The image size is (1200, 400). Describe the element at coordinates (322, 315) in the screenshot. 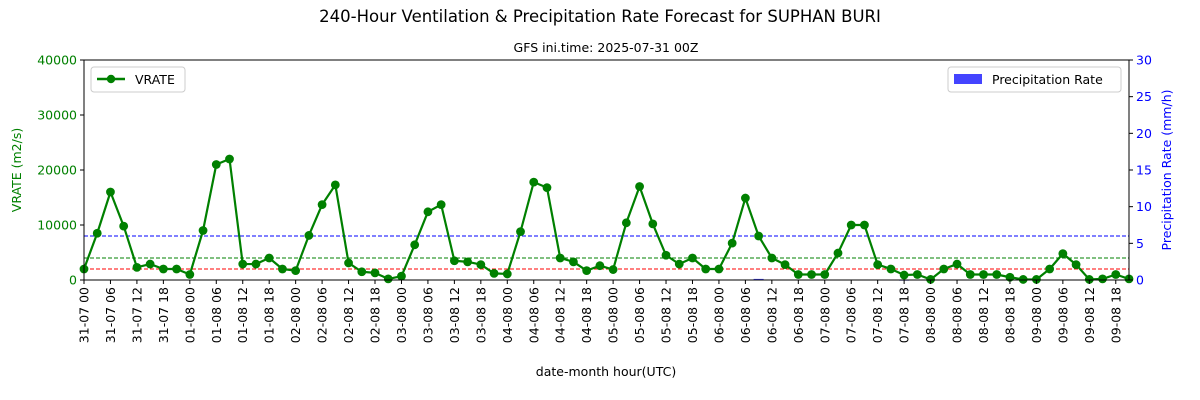

I see `x-tick-label: 02-08 06` at that location.